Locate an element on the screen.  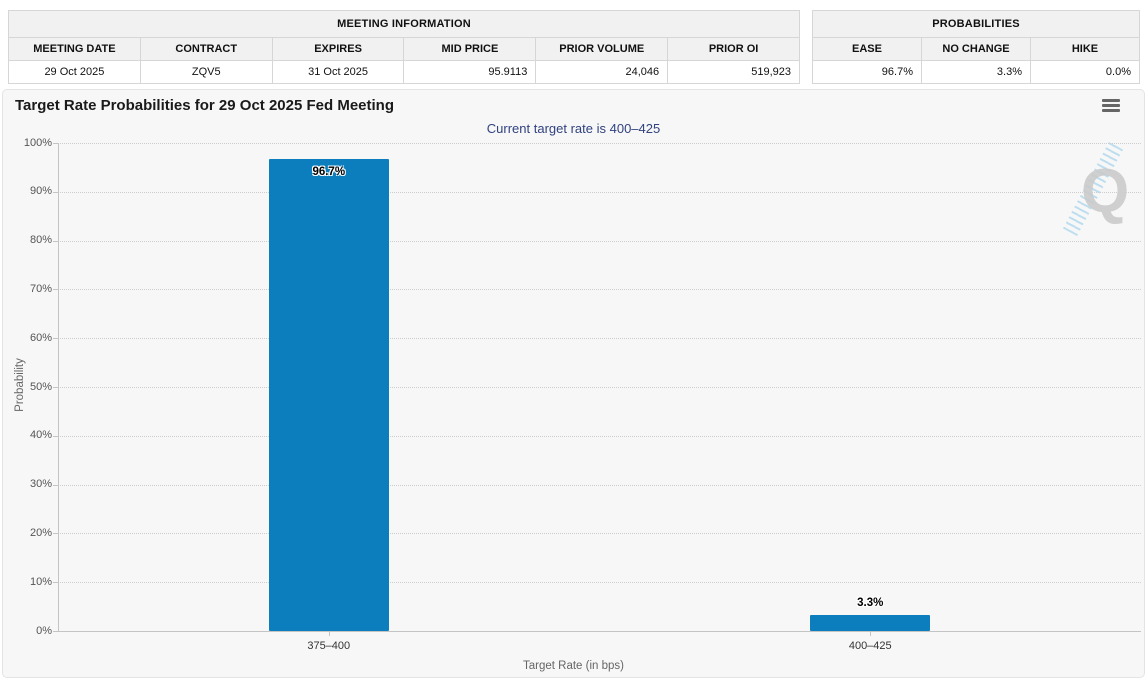
y-axis-label: 70% is located at coordinates (40, 288).